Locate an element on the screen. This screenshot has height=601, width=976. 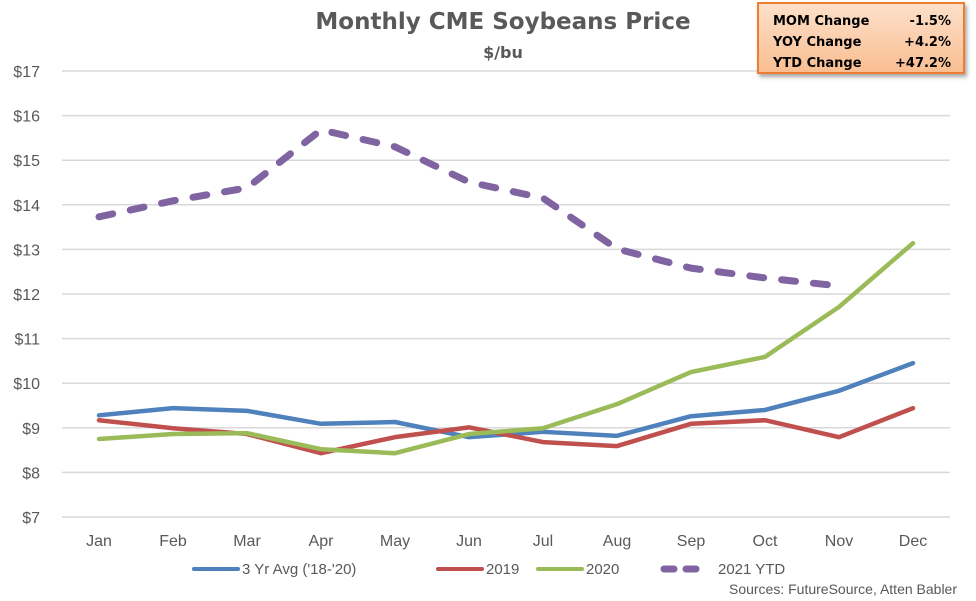
stat-label: YTD Change is located at coordinates (817, 63).